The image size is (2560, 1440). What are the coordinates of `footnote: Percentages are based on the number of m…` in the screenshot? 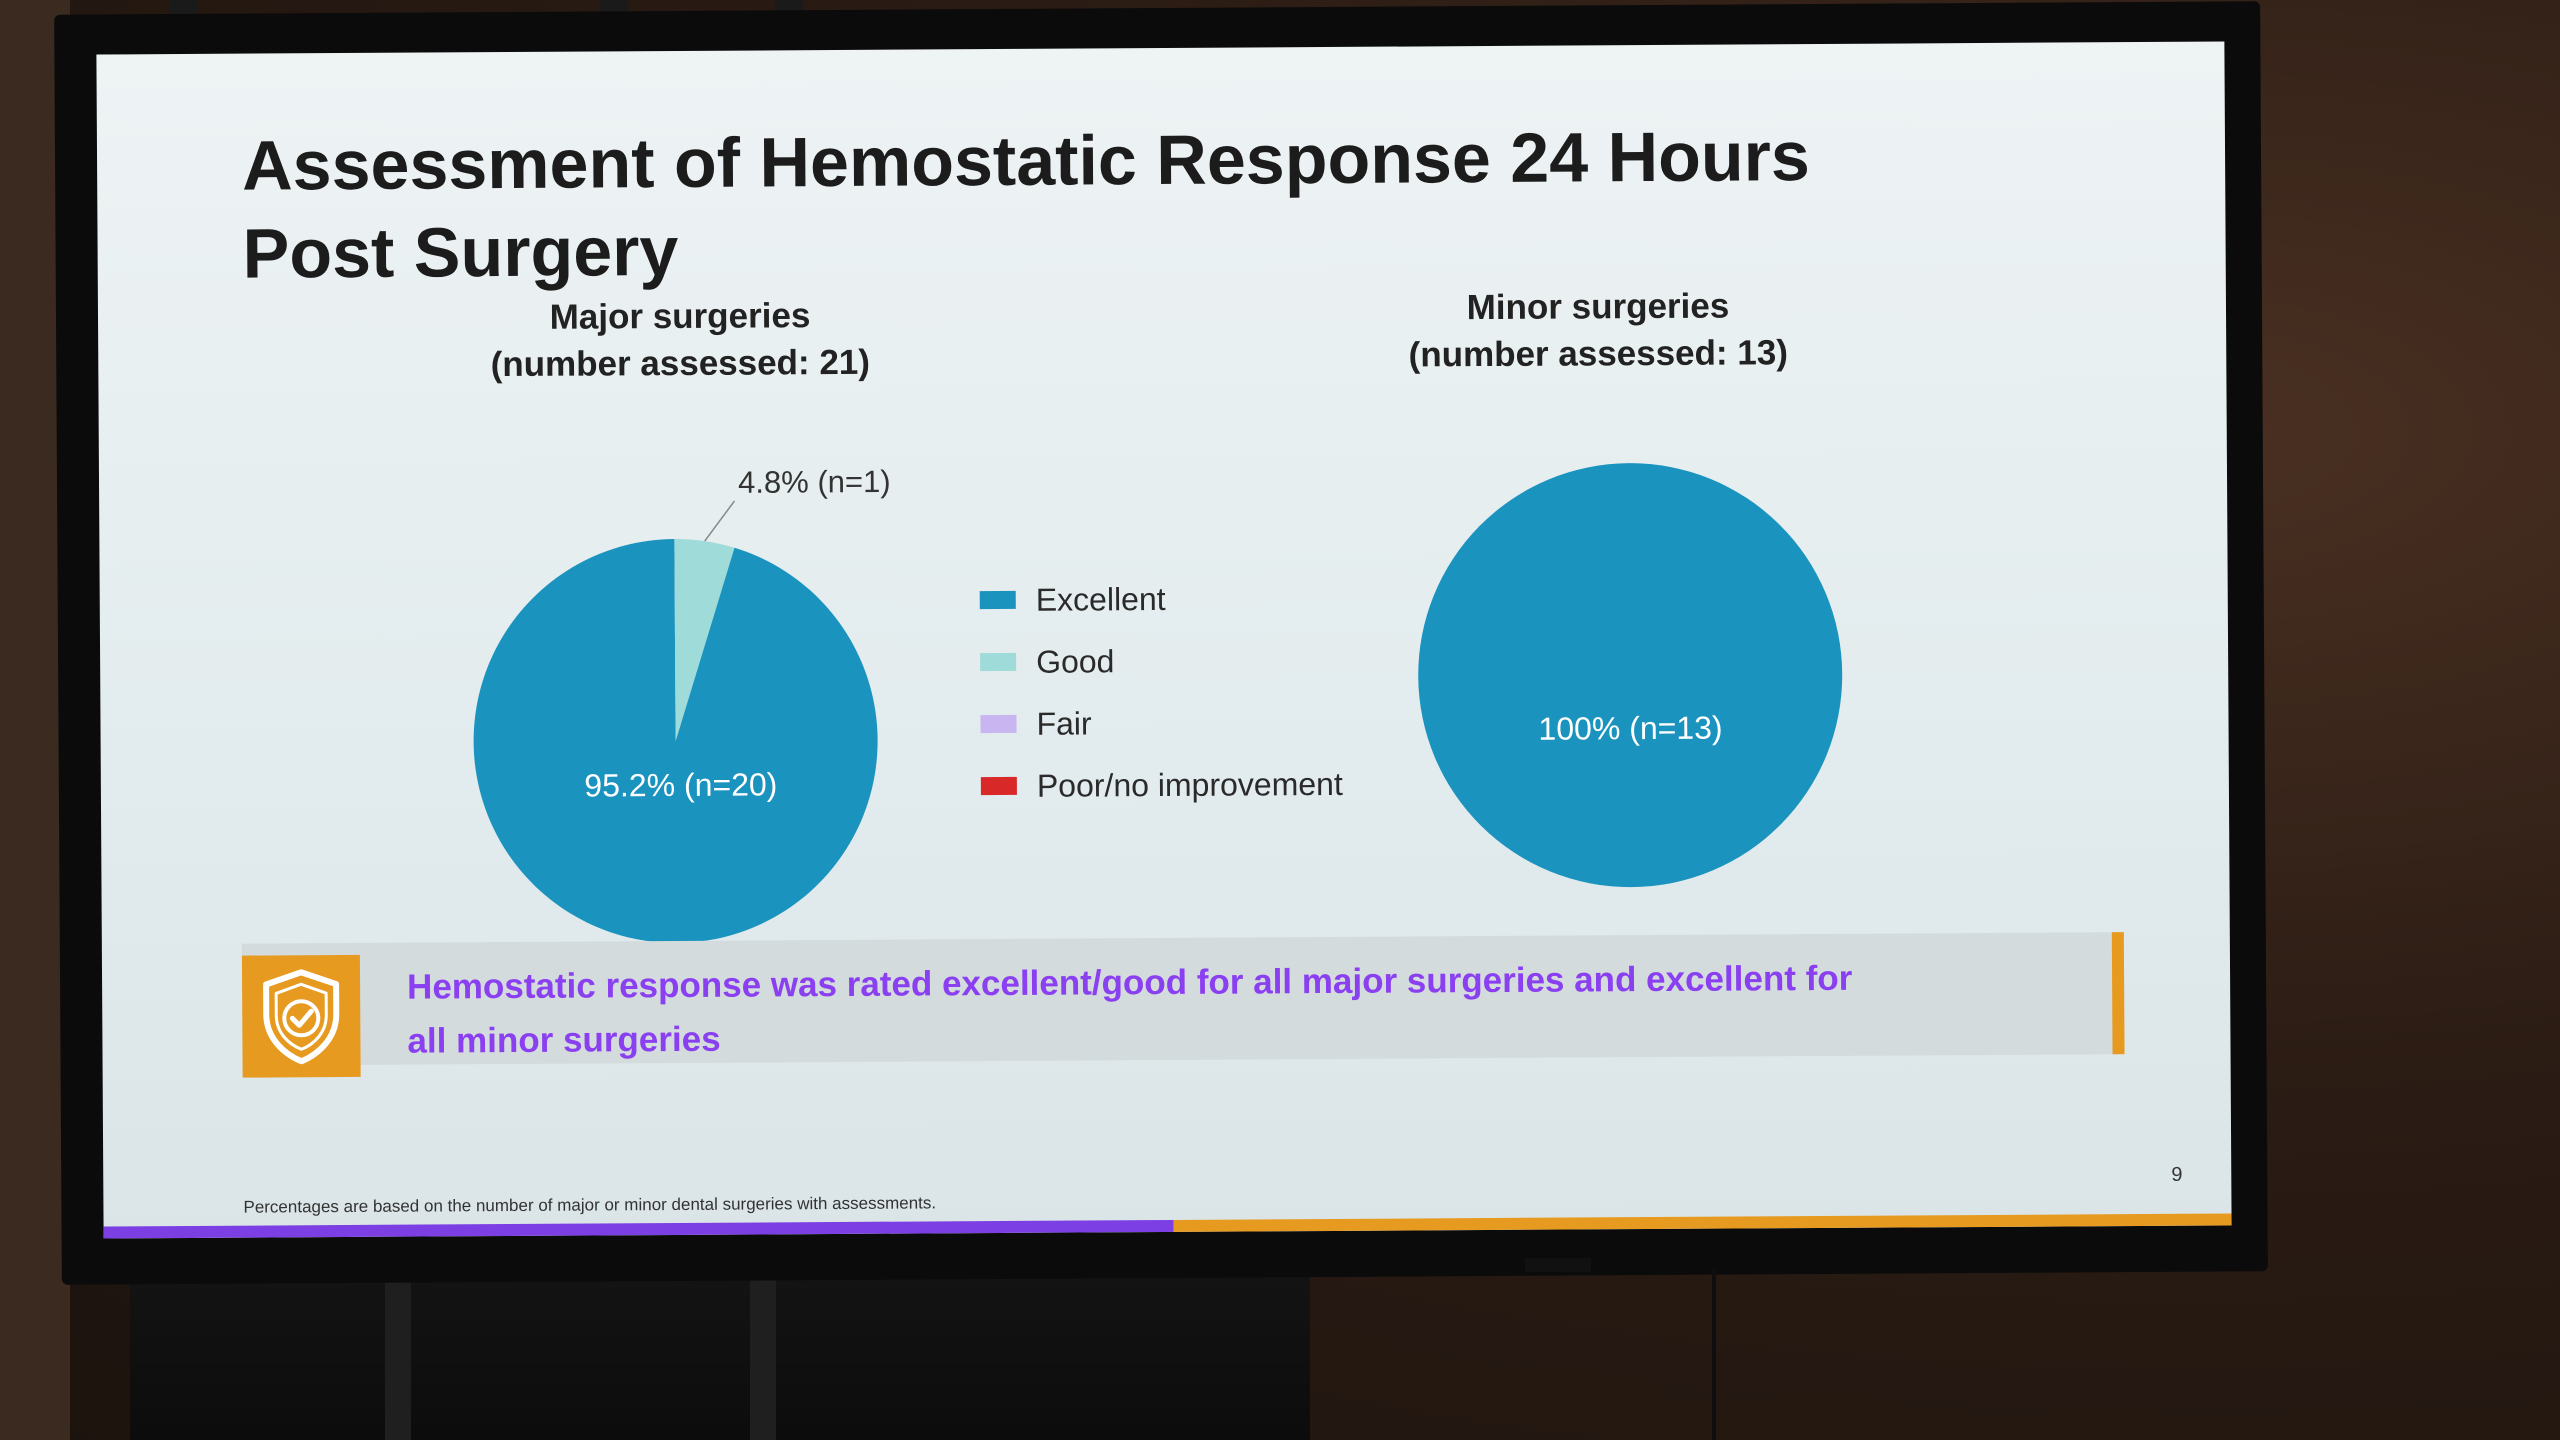 It's located at (590, 1205).